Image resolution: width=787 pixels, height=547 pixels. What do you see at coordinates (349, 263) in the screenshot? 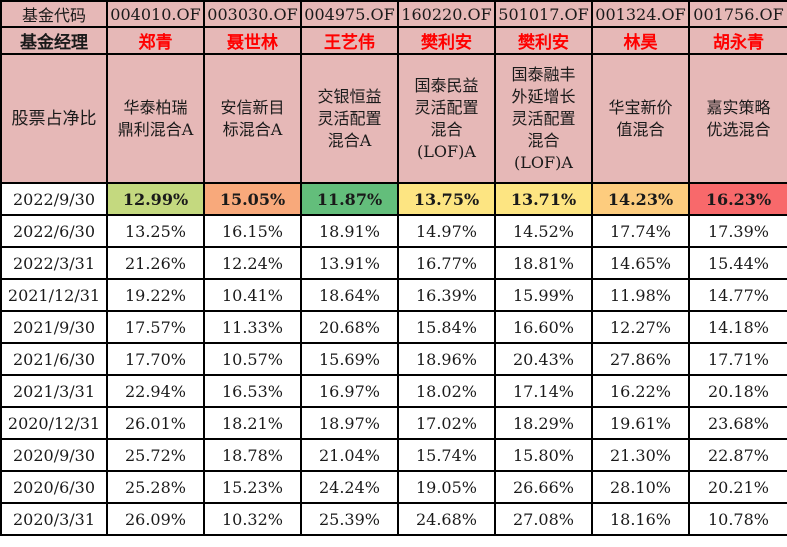
I see `value-cell: 13.91%` at bounding box center [349, 263].